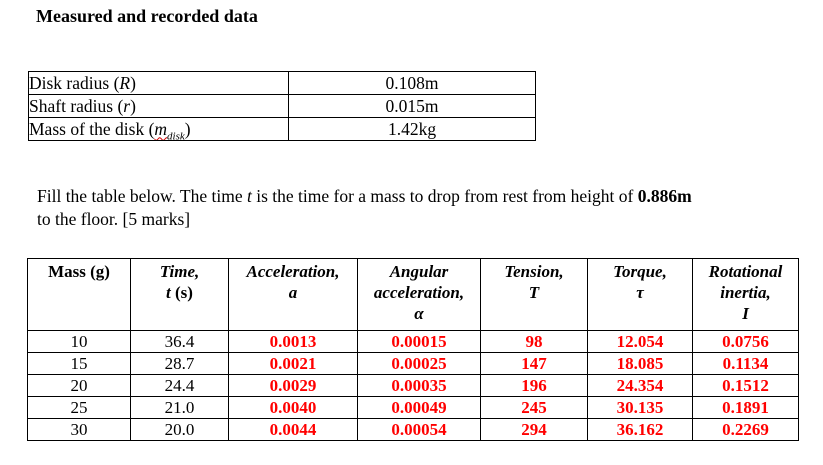 The image size is (823, 465). What do you see at coordinates (640, 363) in the screenshot?
I see `torque-cell: 18.085` at bounding box center [640, 363].